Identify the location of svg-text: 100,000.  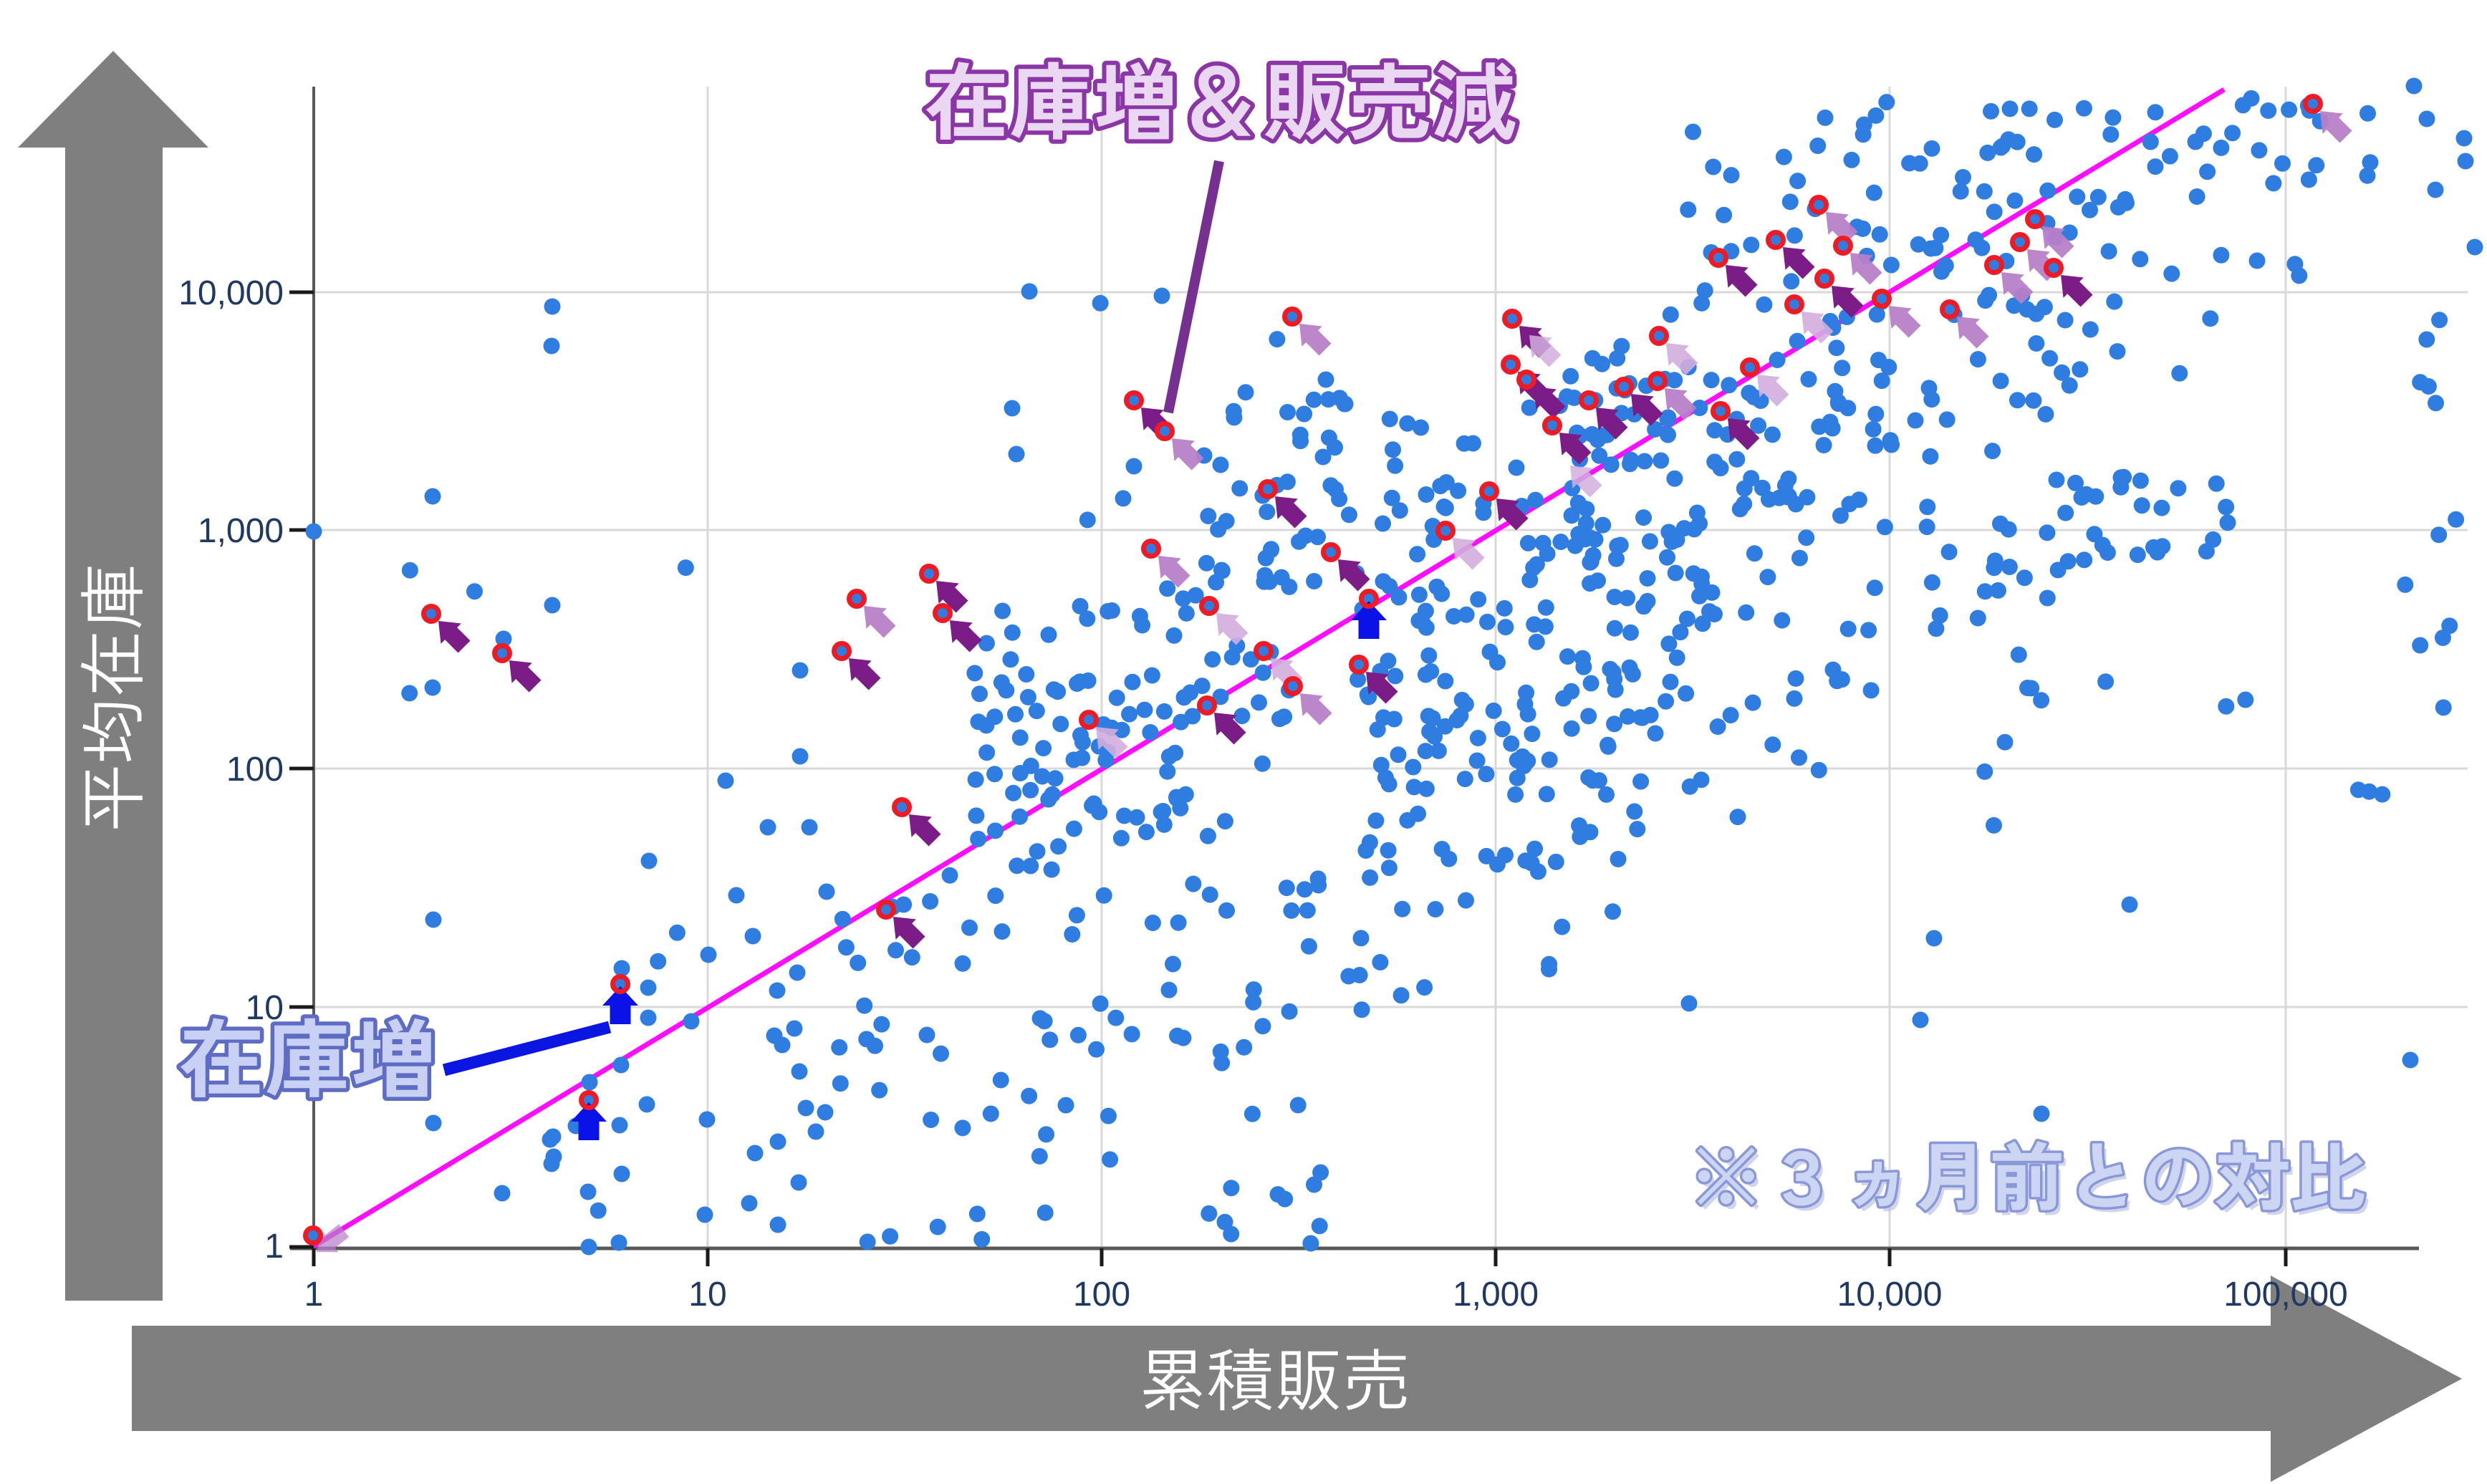
(2285, 1295).